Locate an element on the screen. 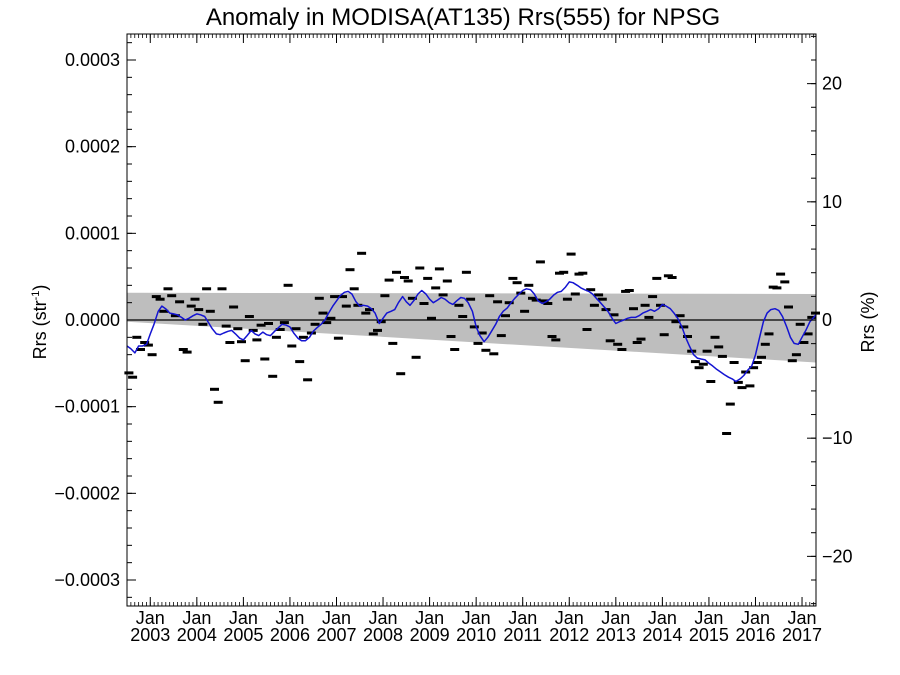  x-tick-label-year: 2012 is located at coordinates (569, 635).